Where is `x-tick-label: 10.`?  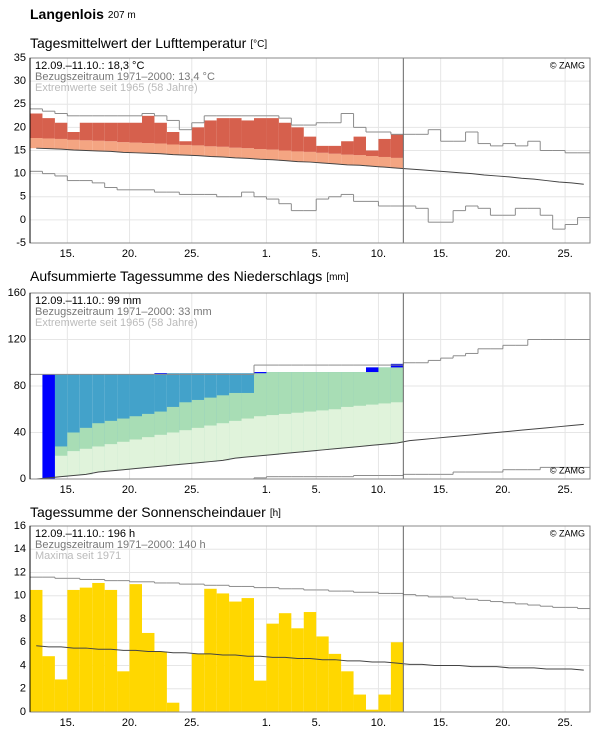 x-tick-label: 10. is located at coordinates (378, 490).